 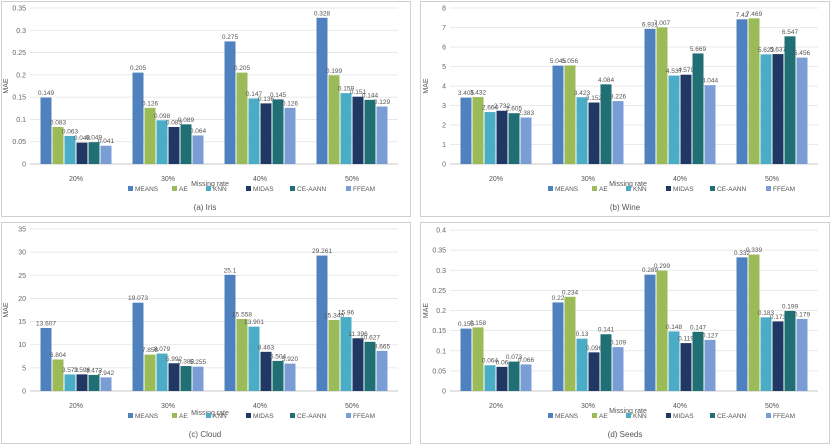 I want to click on data-label: 7.858, so click(x=150, y=350).